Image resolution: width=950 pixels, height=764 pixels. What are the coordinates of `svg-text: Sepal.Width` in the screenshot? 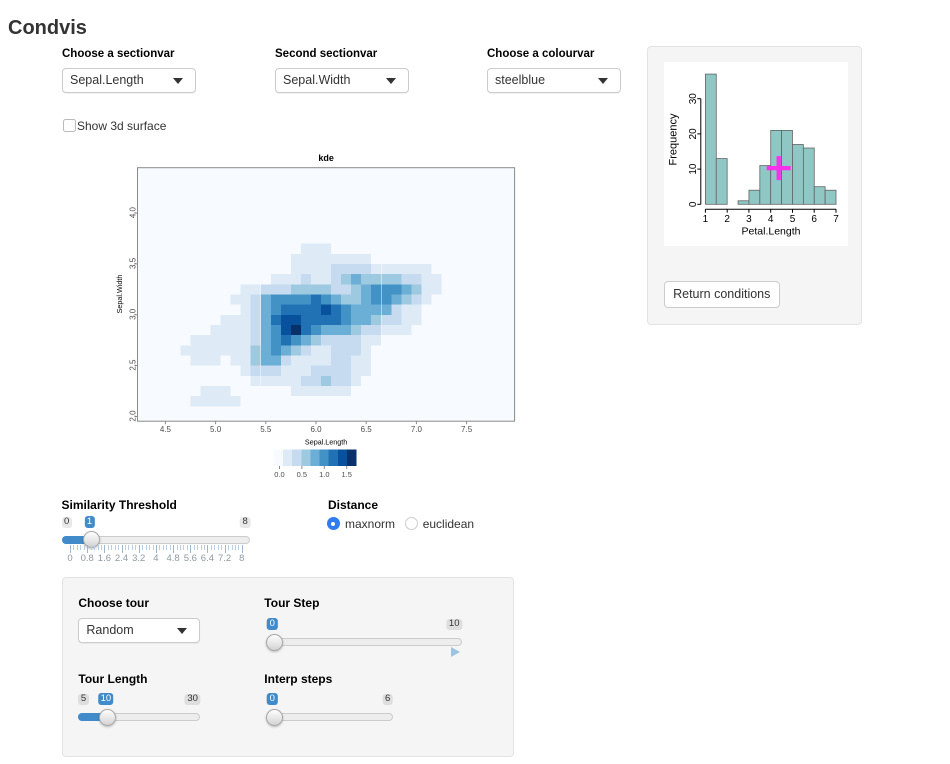 It's located at (119, 294).